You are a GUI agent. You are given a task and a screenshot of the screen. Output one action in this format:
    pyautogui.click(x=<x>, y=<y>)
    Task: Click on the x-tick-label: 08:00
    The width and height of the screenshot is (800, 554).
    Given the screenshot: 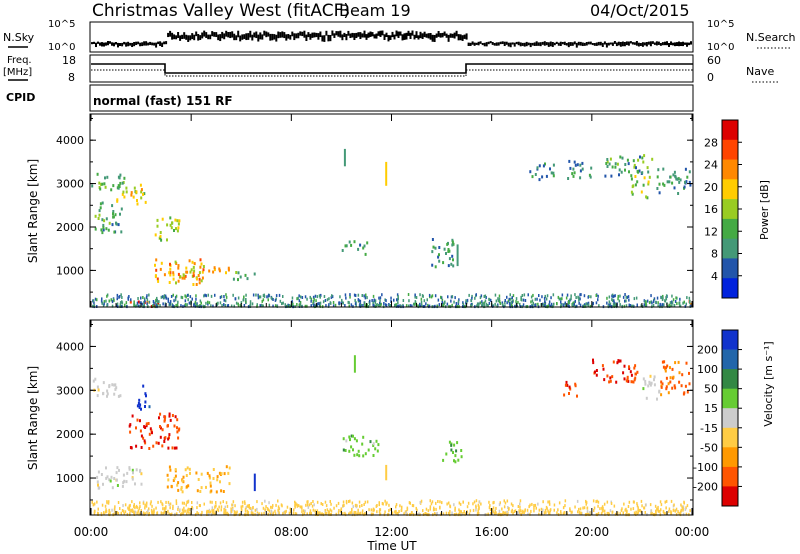 What is the action you would take?
    pyautogui.click(x=291, y=532)
    